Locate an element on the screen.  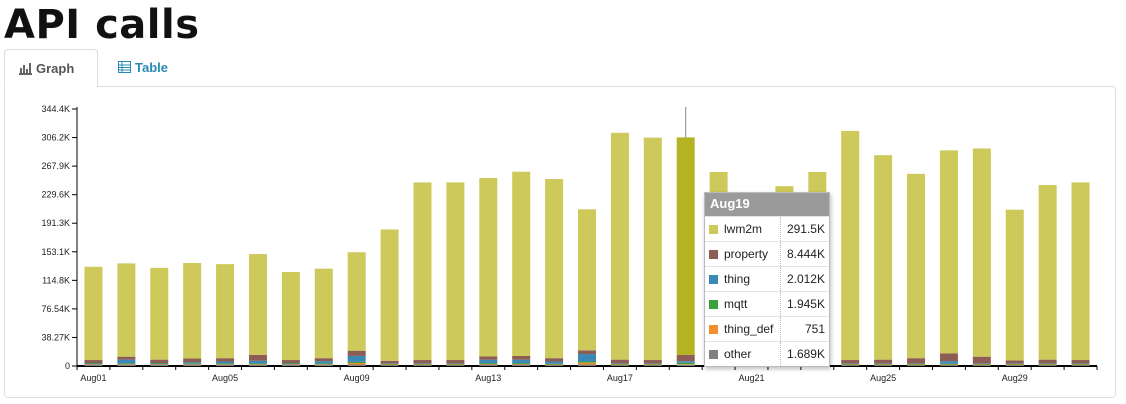
tooltip-date: Aug19 is located at coordinates (767, 204).